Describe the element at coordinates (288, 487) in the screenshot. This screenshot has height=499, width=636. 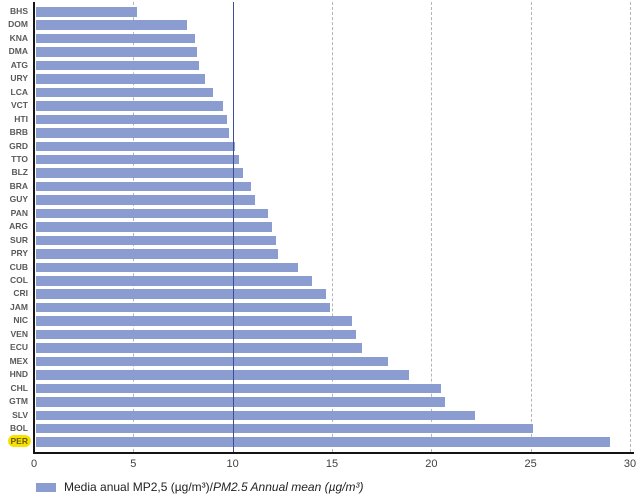
I see `legend-label-english: PM2.5 Annual mean (µg/m³)` at that location.